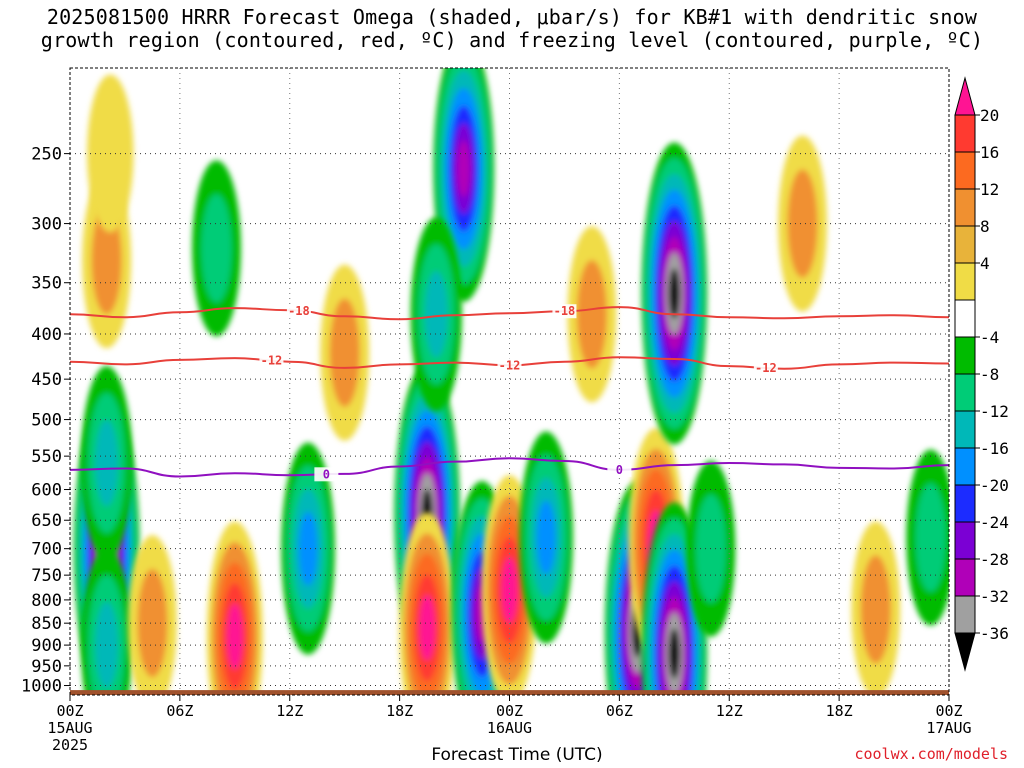 The width and height of the screenshot is (1024, 768). What do you see at coordinates (985, 226) in the screenshot?
I see `colorbar-label: 8` at bounding box center [985, 226].